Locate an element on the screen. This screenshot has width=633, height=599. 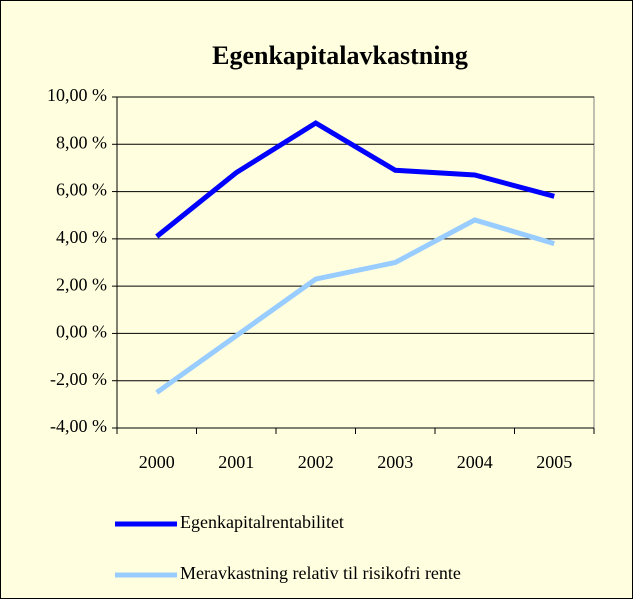
y-tick-label: 6,00 % is located at coordinates (81, 190).